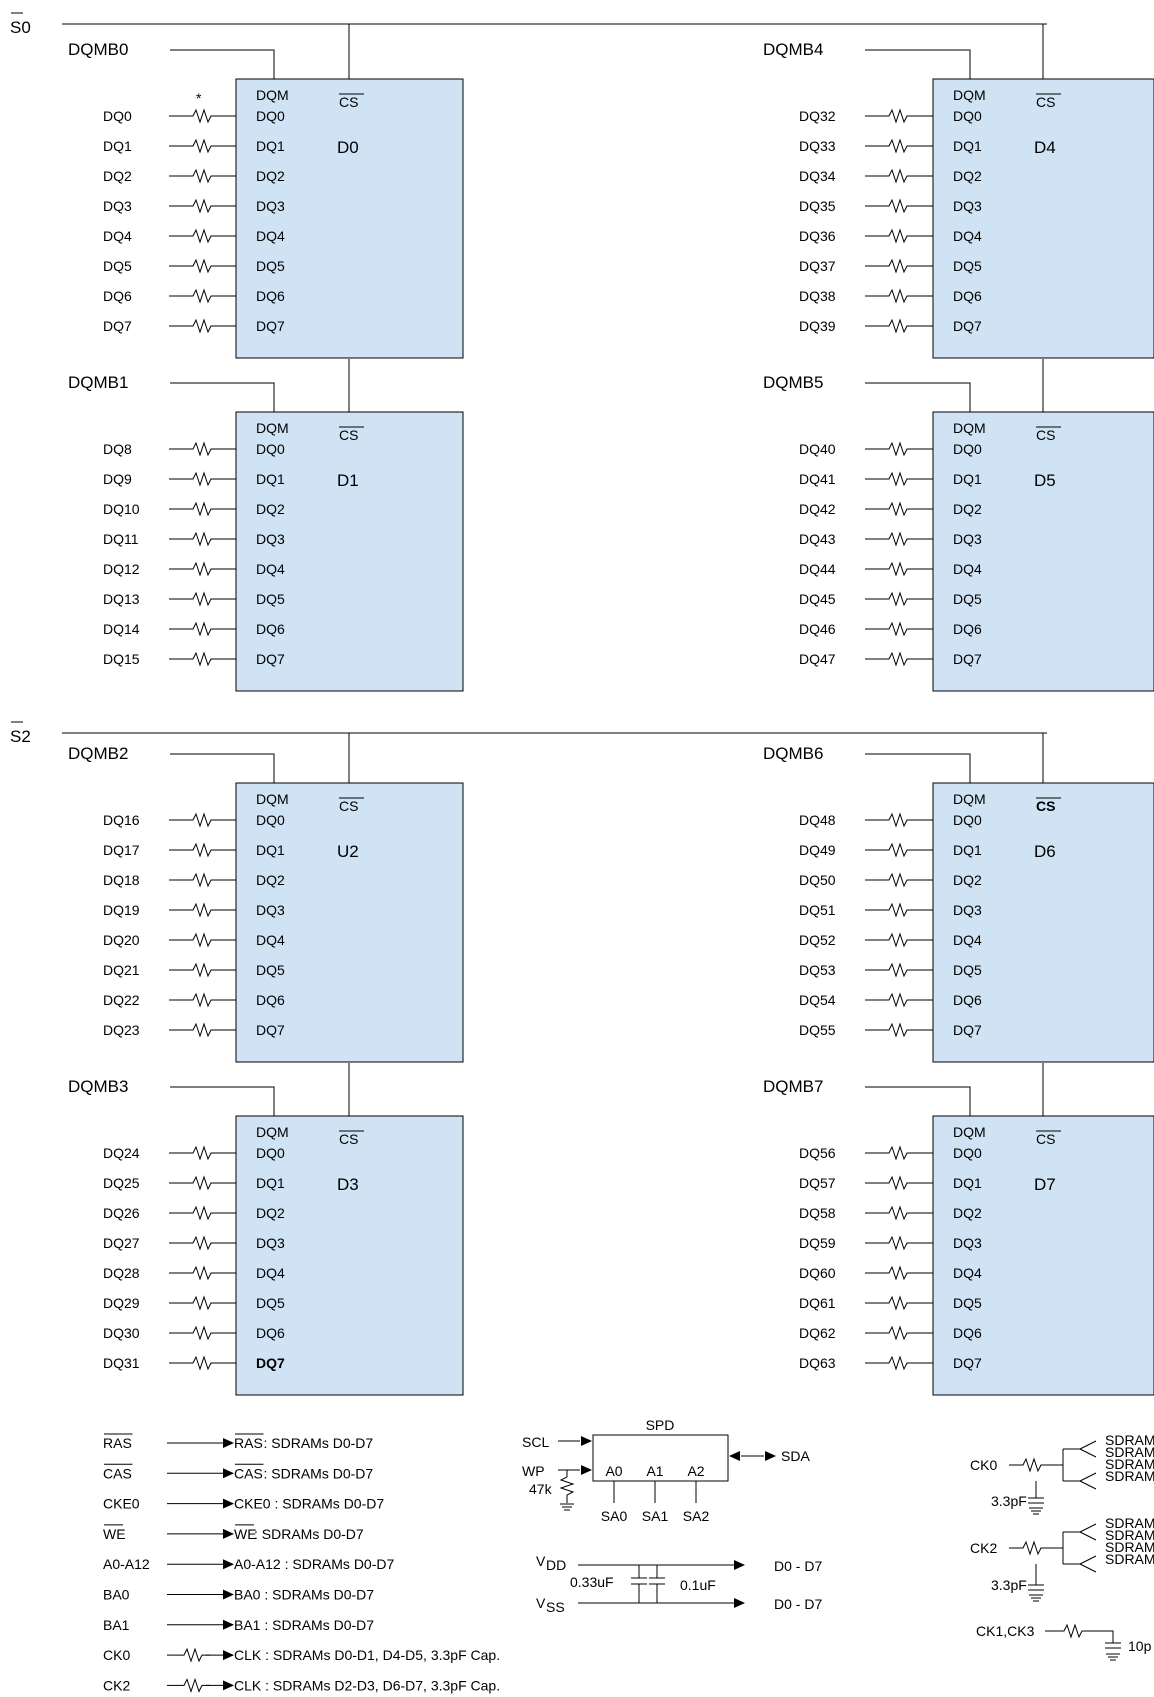  What do you see at coordinates (348, 480) in the screenshot?
I see `chip-name: D1` at bounding box center [348, 480].